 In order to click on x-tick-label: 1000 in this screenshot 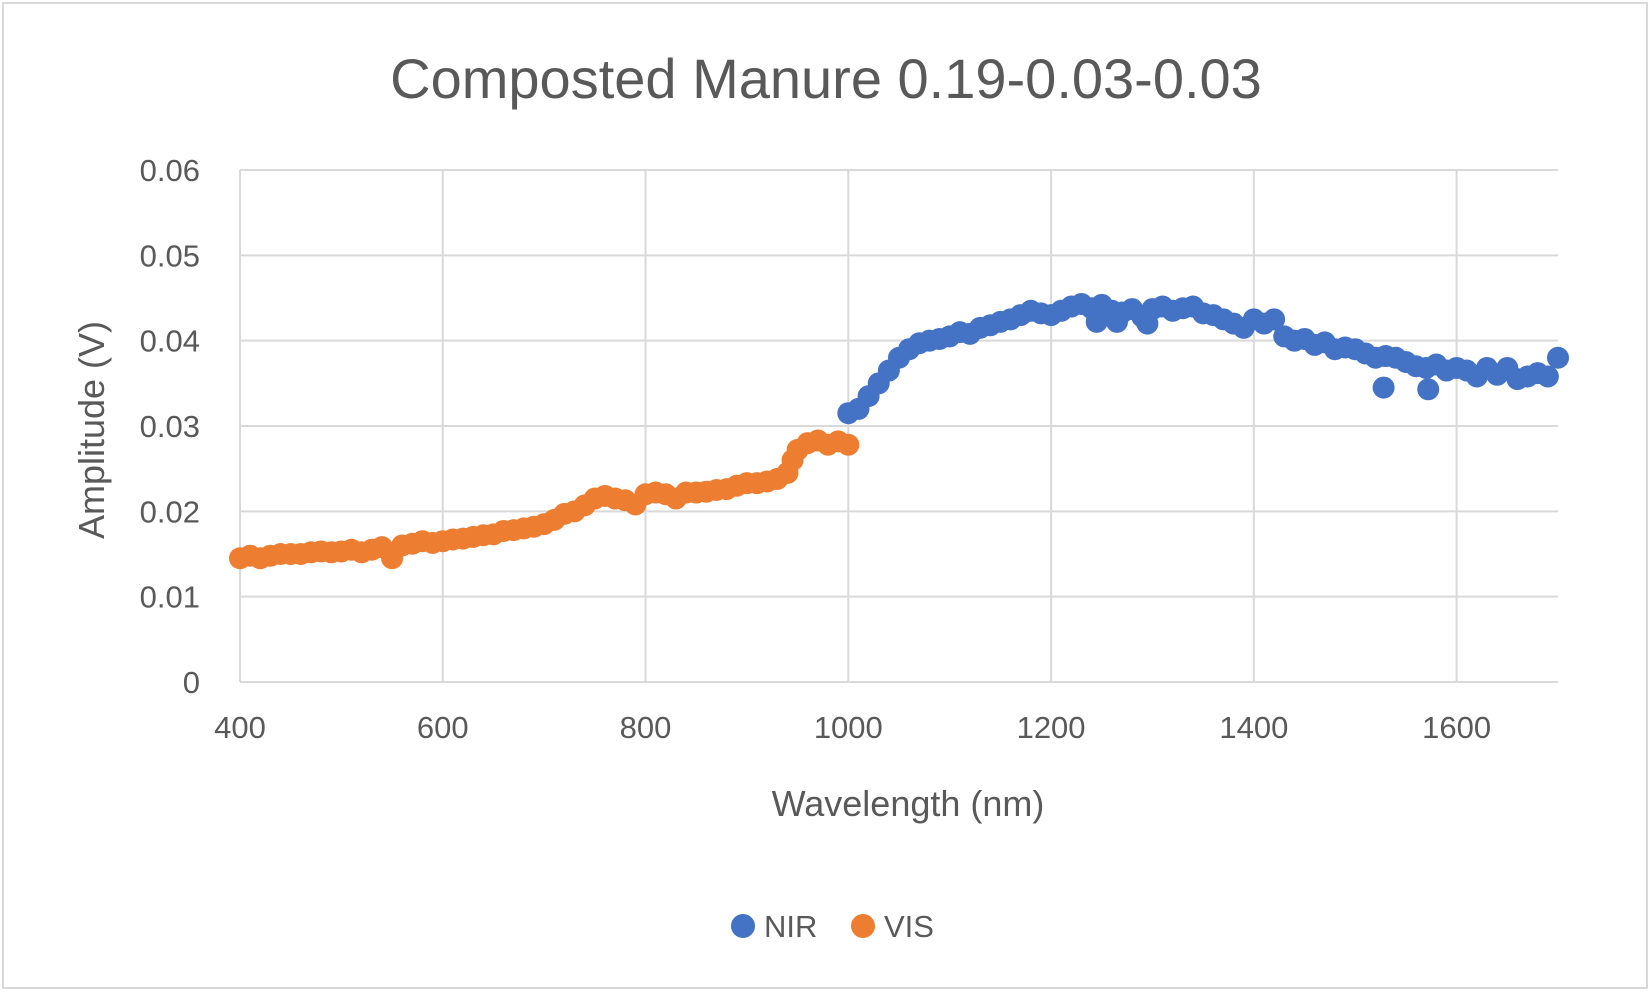, I will do `click(848, 727)`.